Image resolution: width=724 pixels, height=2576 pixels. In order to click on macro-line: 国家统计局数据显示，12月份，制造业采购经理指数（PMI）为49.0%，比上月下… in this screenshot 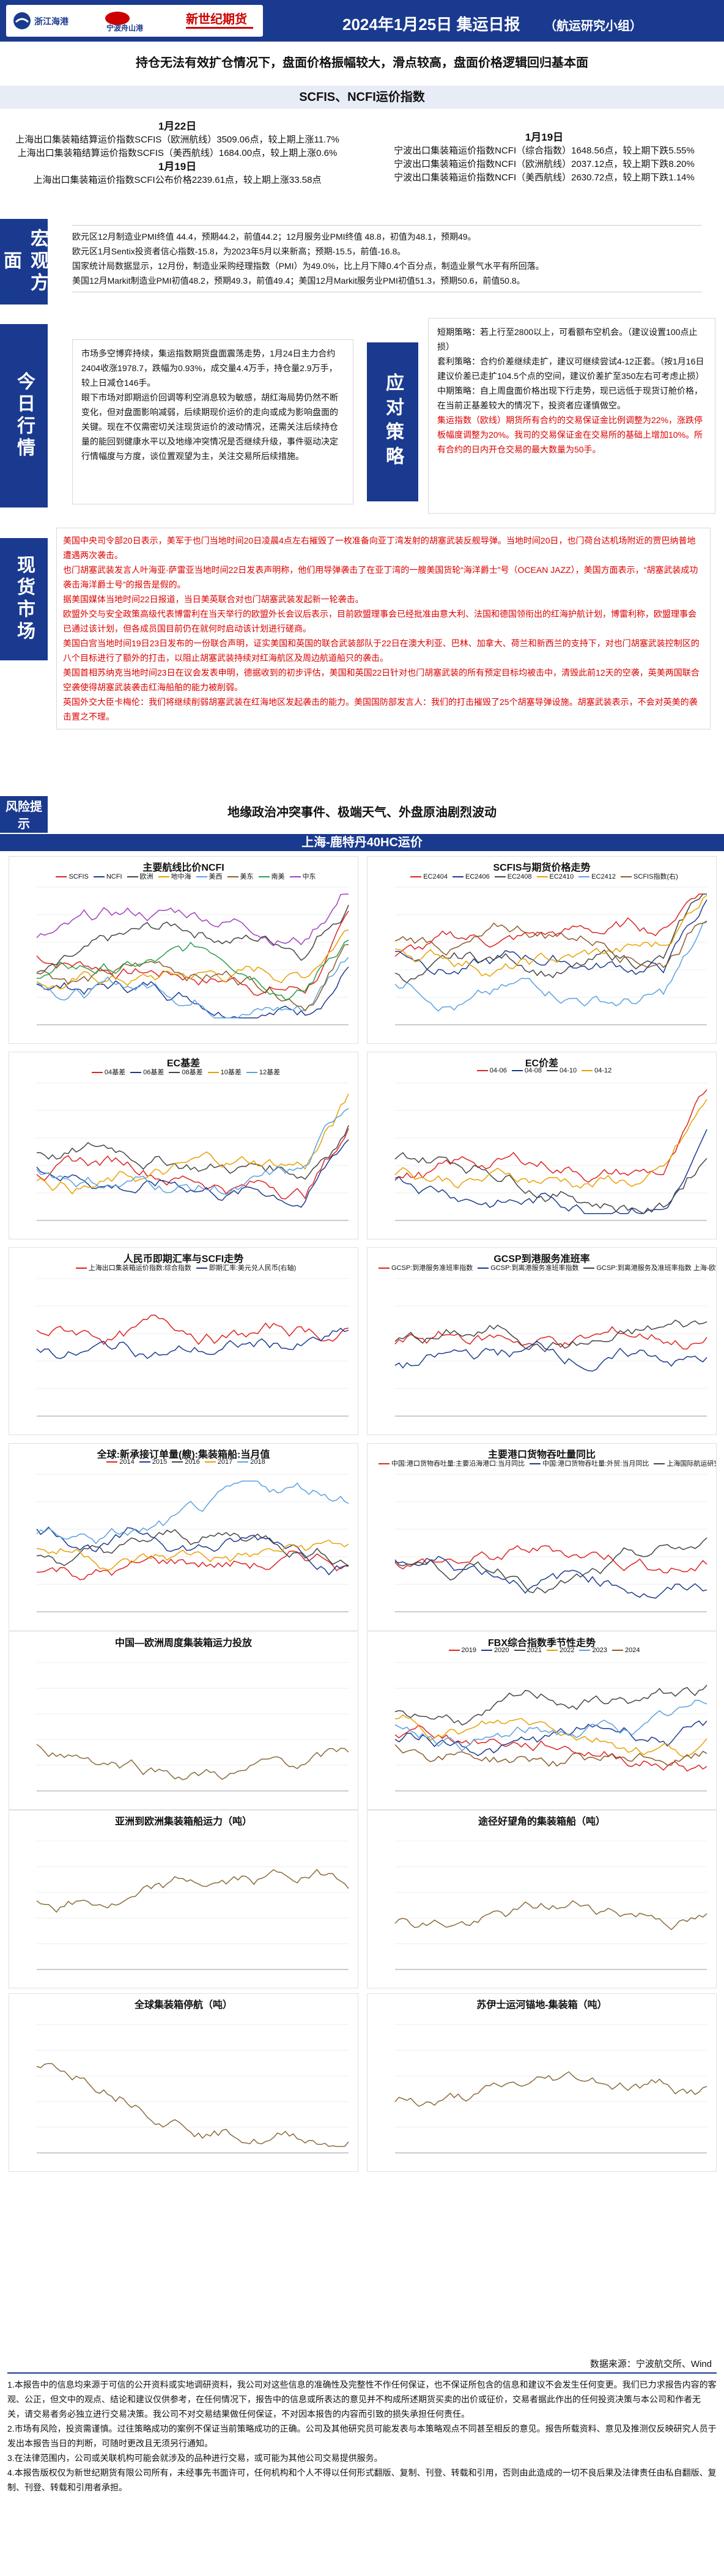, I will do `click(308, 266)`.